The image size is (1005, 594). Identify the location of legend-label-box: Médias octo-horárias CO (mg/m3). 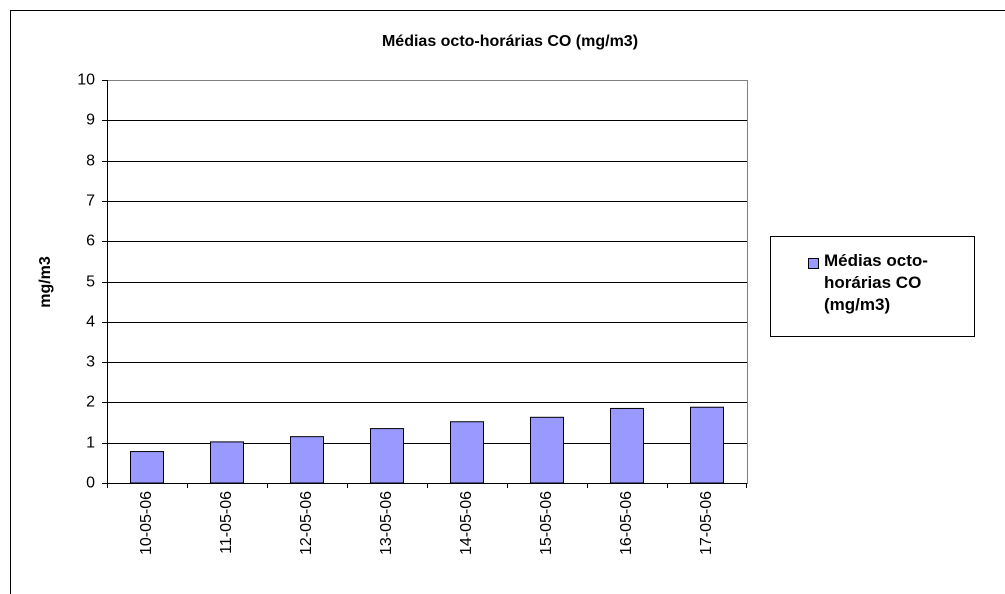
(876, 282).